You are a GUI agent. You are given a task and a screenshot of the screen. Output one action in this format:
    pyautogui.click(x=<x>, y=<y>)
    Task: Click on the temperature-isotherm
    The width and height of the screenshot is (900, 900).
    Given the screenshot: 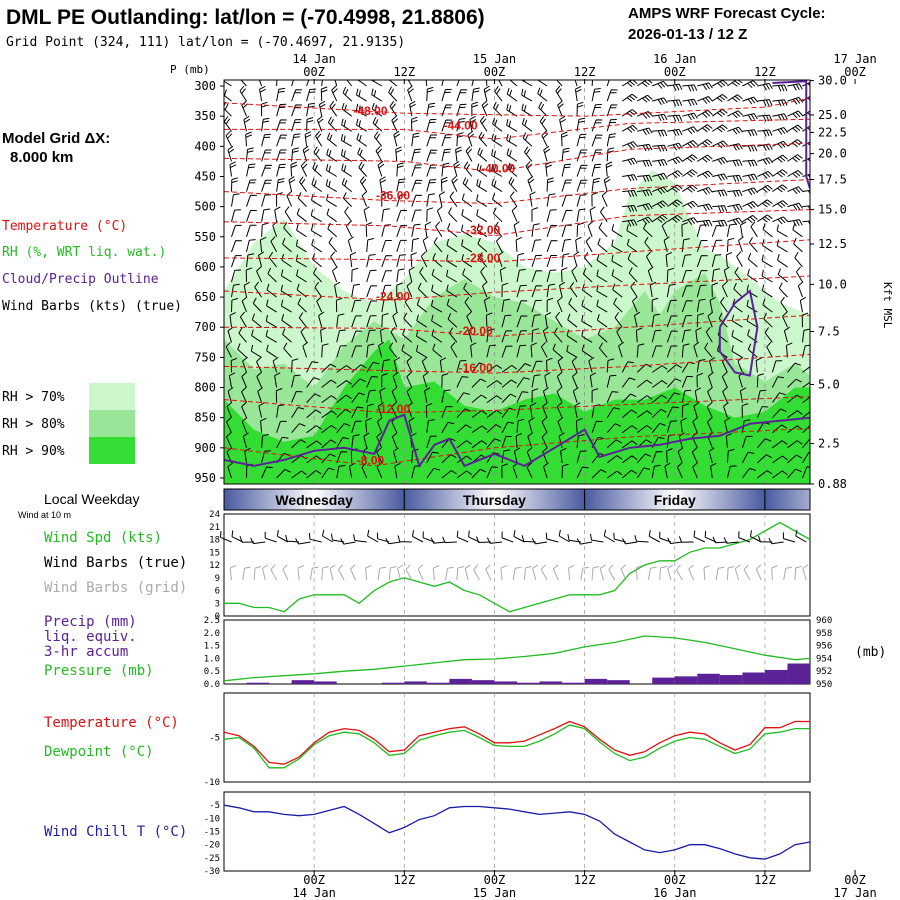 What is the action you would take?
    pyautogui.click(x=517, y=363)
    